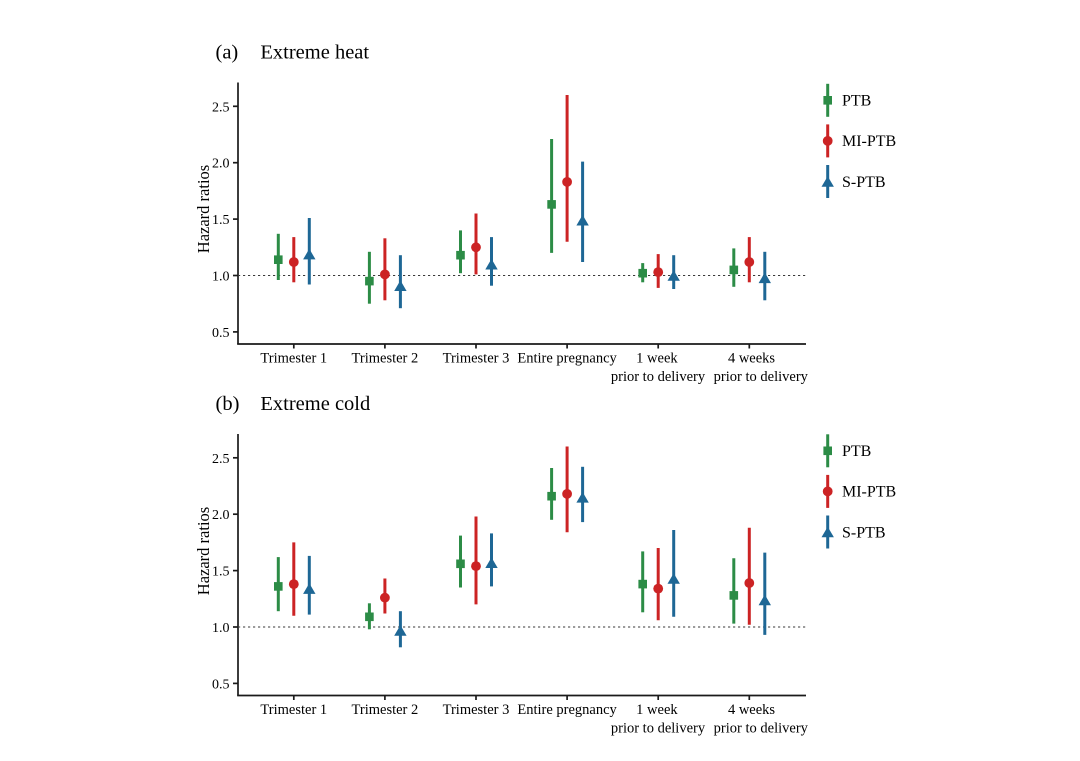 The image size is (1080, 761). Describe the element at coordinates (314, 53) in the screenshot. I see `svg-text: Extreme heat` at that location.